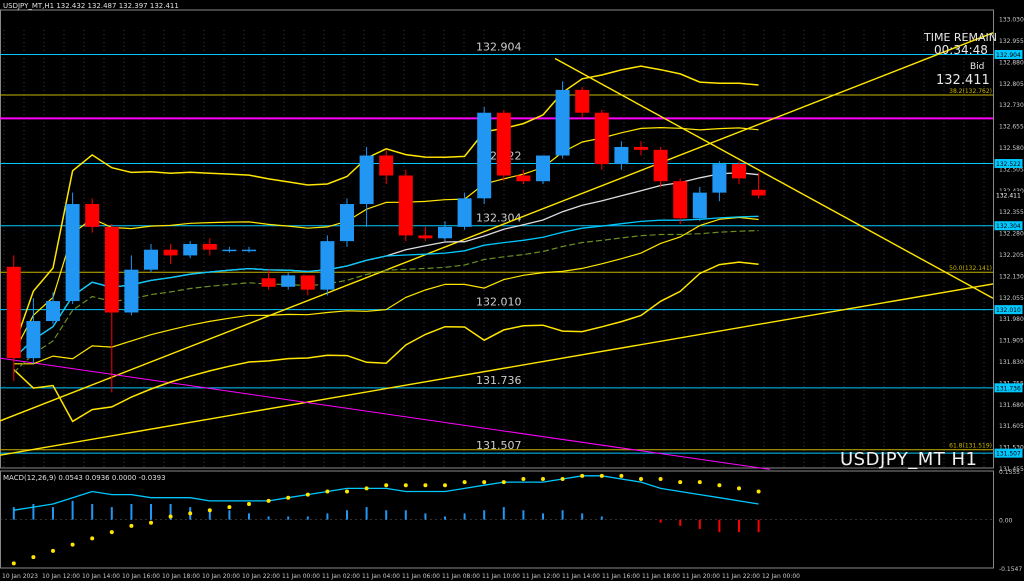  What do you see at coordinates (1011, 84) in the screenshot?
I see `price-axis-label: 132.805` at bounding box center [1011, 84].